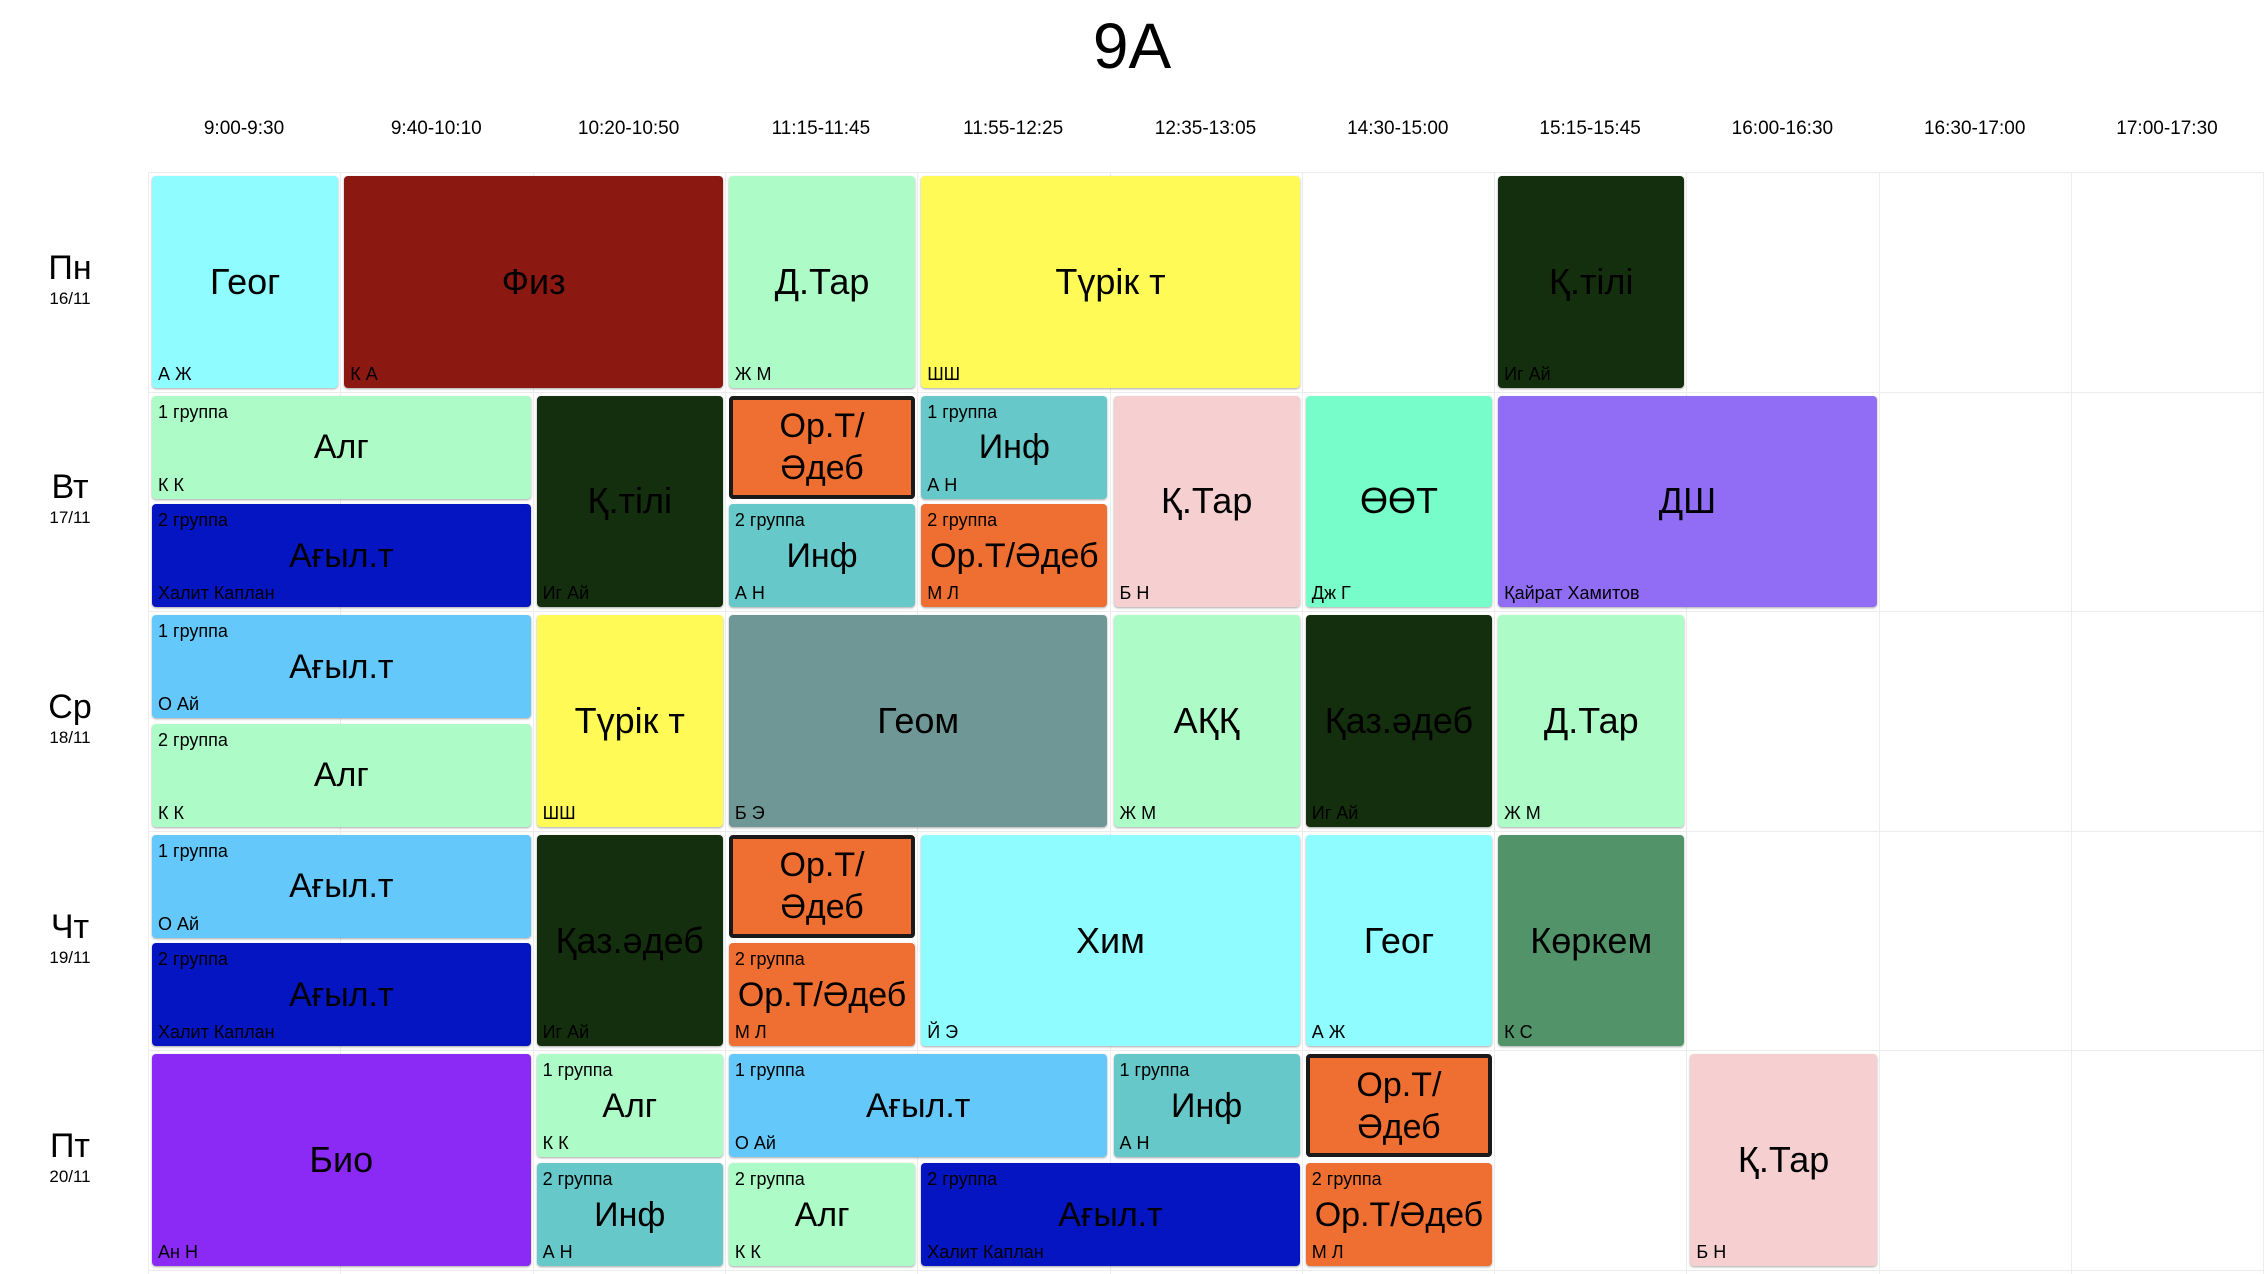 The image size is (2264, 1274). I want to click on day-label: Пн 16/11, so click(70, 279).